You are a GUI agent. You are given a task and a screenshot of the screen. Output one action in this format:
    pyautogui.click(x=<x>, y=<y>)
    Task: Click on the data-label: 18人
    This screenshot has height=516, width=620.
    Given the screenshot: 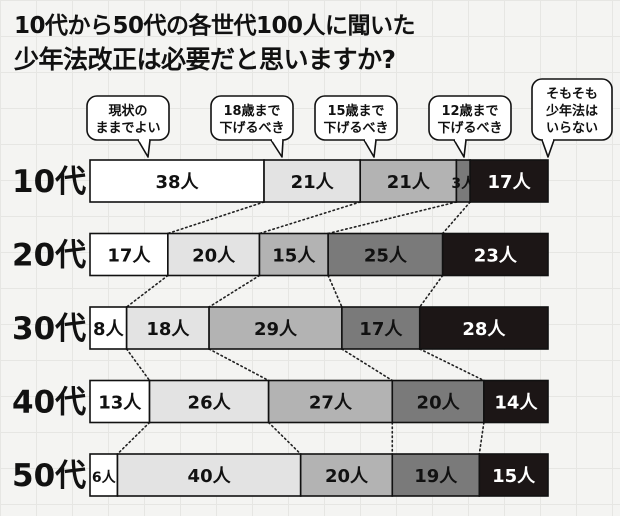 What is the action you would take?
    pyautogui.click(x=168, y=329)
    